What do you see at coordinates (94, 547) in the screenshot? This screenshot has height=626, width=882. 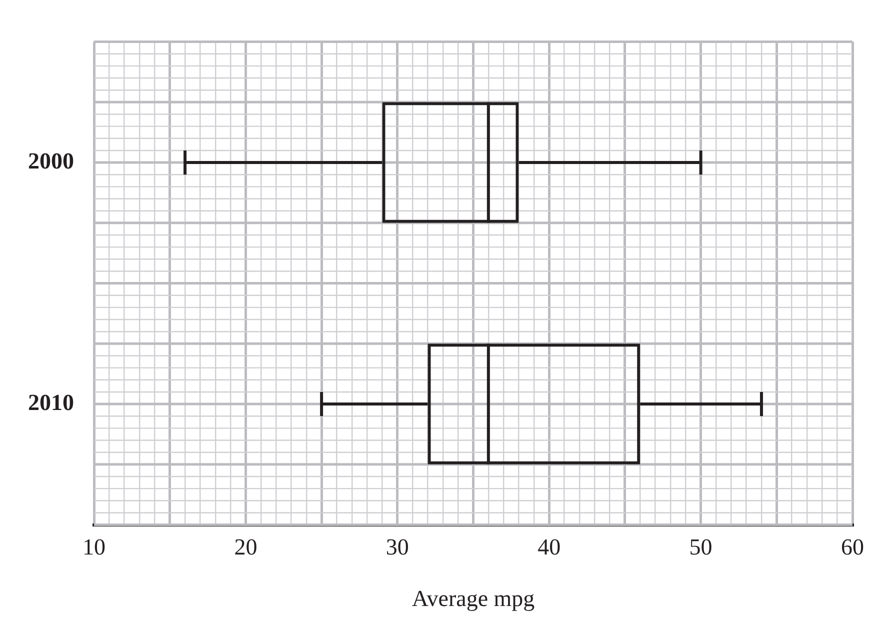 I see `x-tick-label: 10` at bounding box center [94, 547].